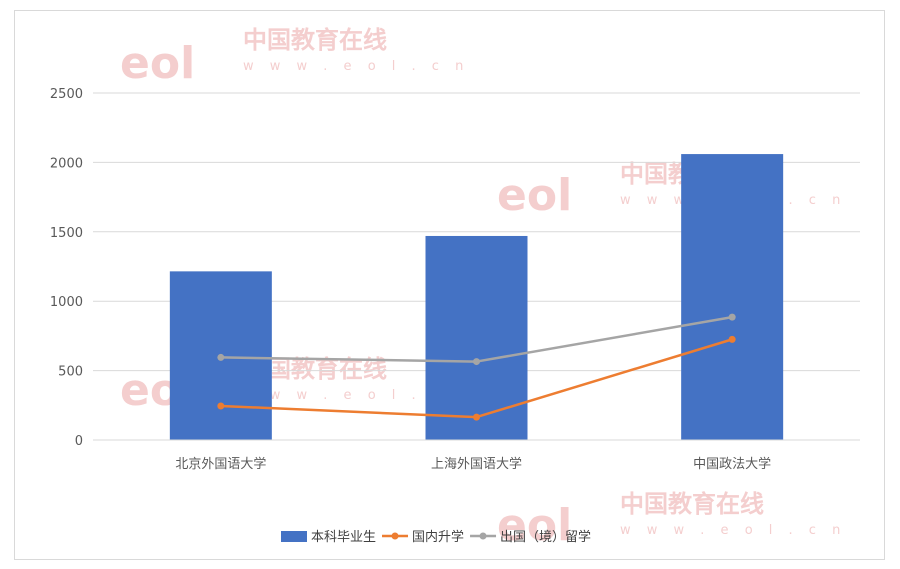  Describe the element at coordinates (294, 57) in the screenshot. I see `watermark-1: eol 中国教育在线 w w w . e o l . c n` at that location.